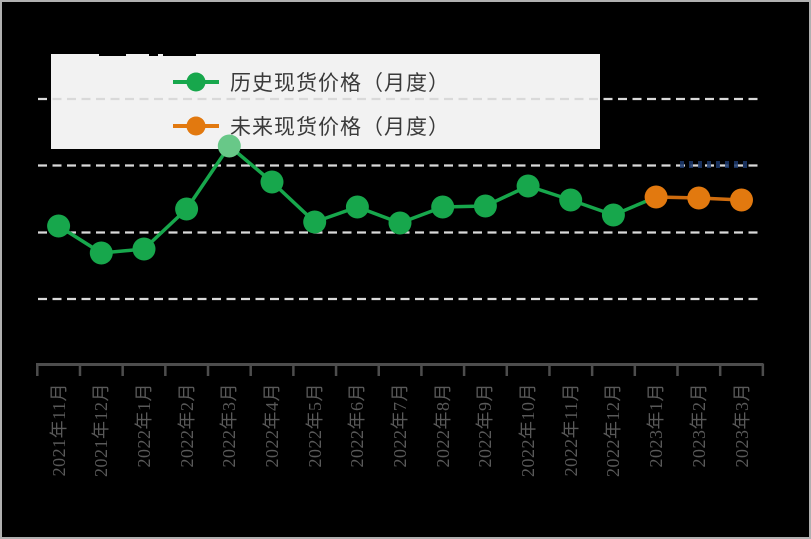 The height and width of the screenshot is (539, 811). I want to click on future-line-dot-icon, so click(196, 125).